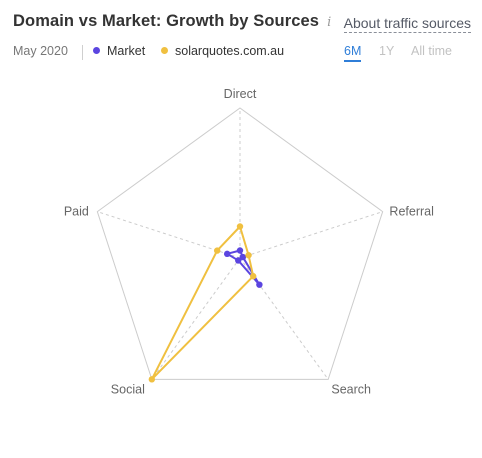  I want to click on data-point-domain-paid, so click(217, 250).